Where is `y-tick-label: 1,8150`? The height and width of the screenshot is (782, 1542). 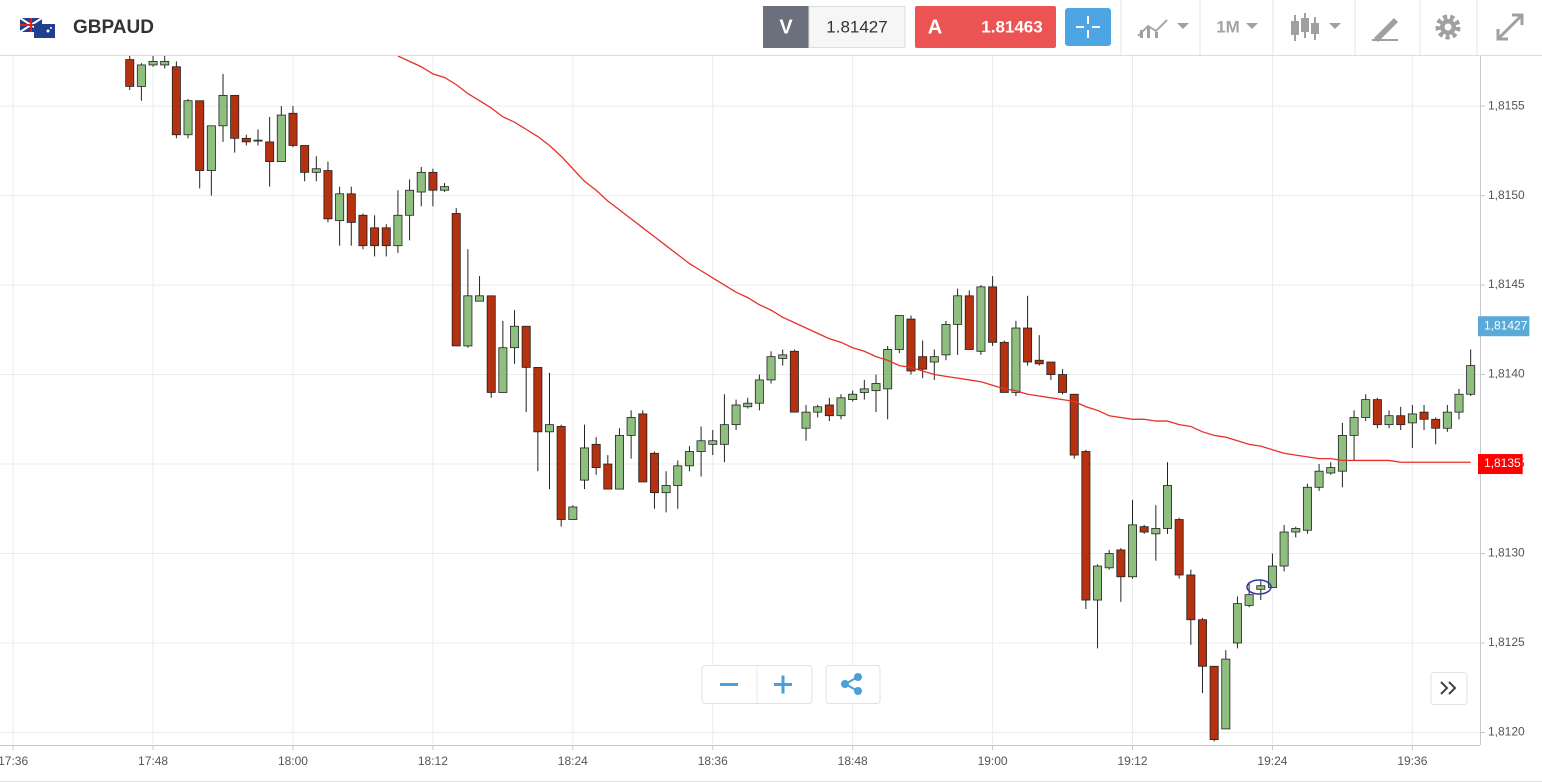 y-tick-label: 1,8150 is located at coordinates (1506, 195).